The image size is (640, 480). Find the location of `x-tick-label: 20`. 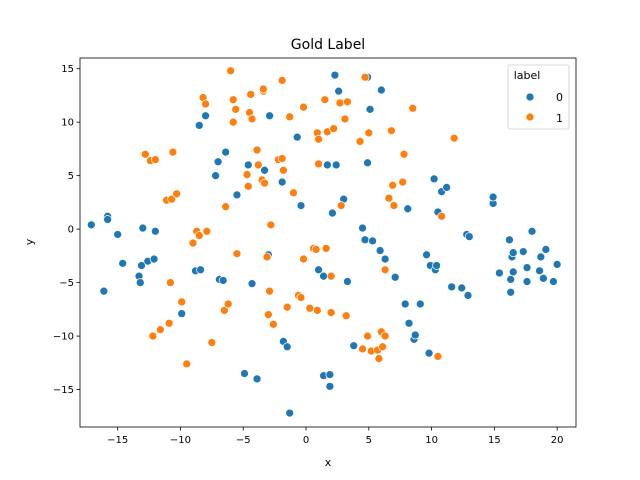

x-tick-label: 20 is located at coordinates (557, 440).